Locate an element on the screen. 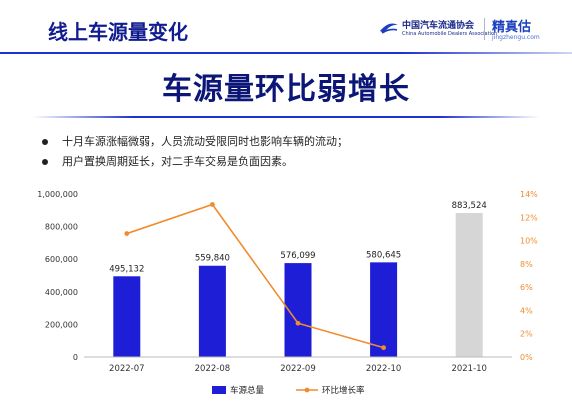 This screenshot has width=572, height=409. bullet-item: 十月车源涨幅微弱，人员流动受限同时也影响车辆的流动； is located at coordinates (195, 142).